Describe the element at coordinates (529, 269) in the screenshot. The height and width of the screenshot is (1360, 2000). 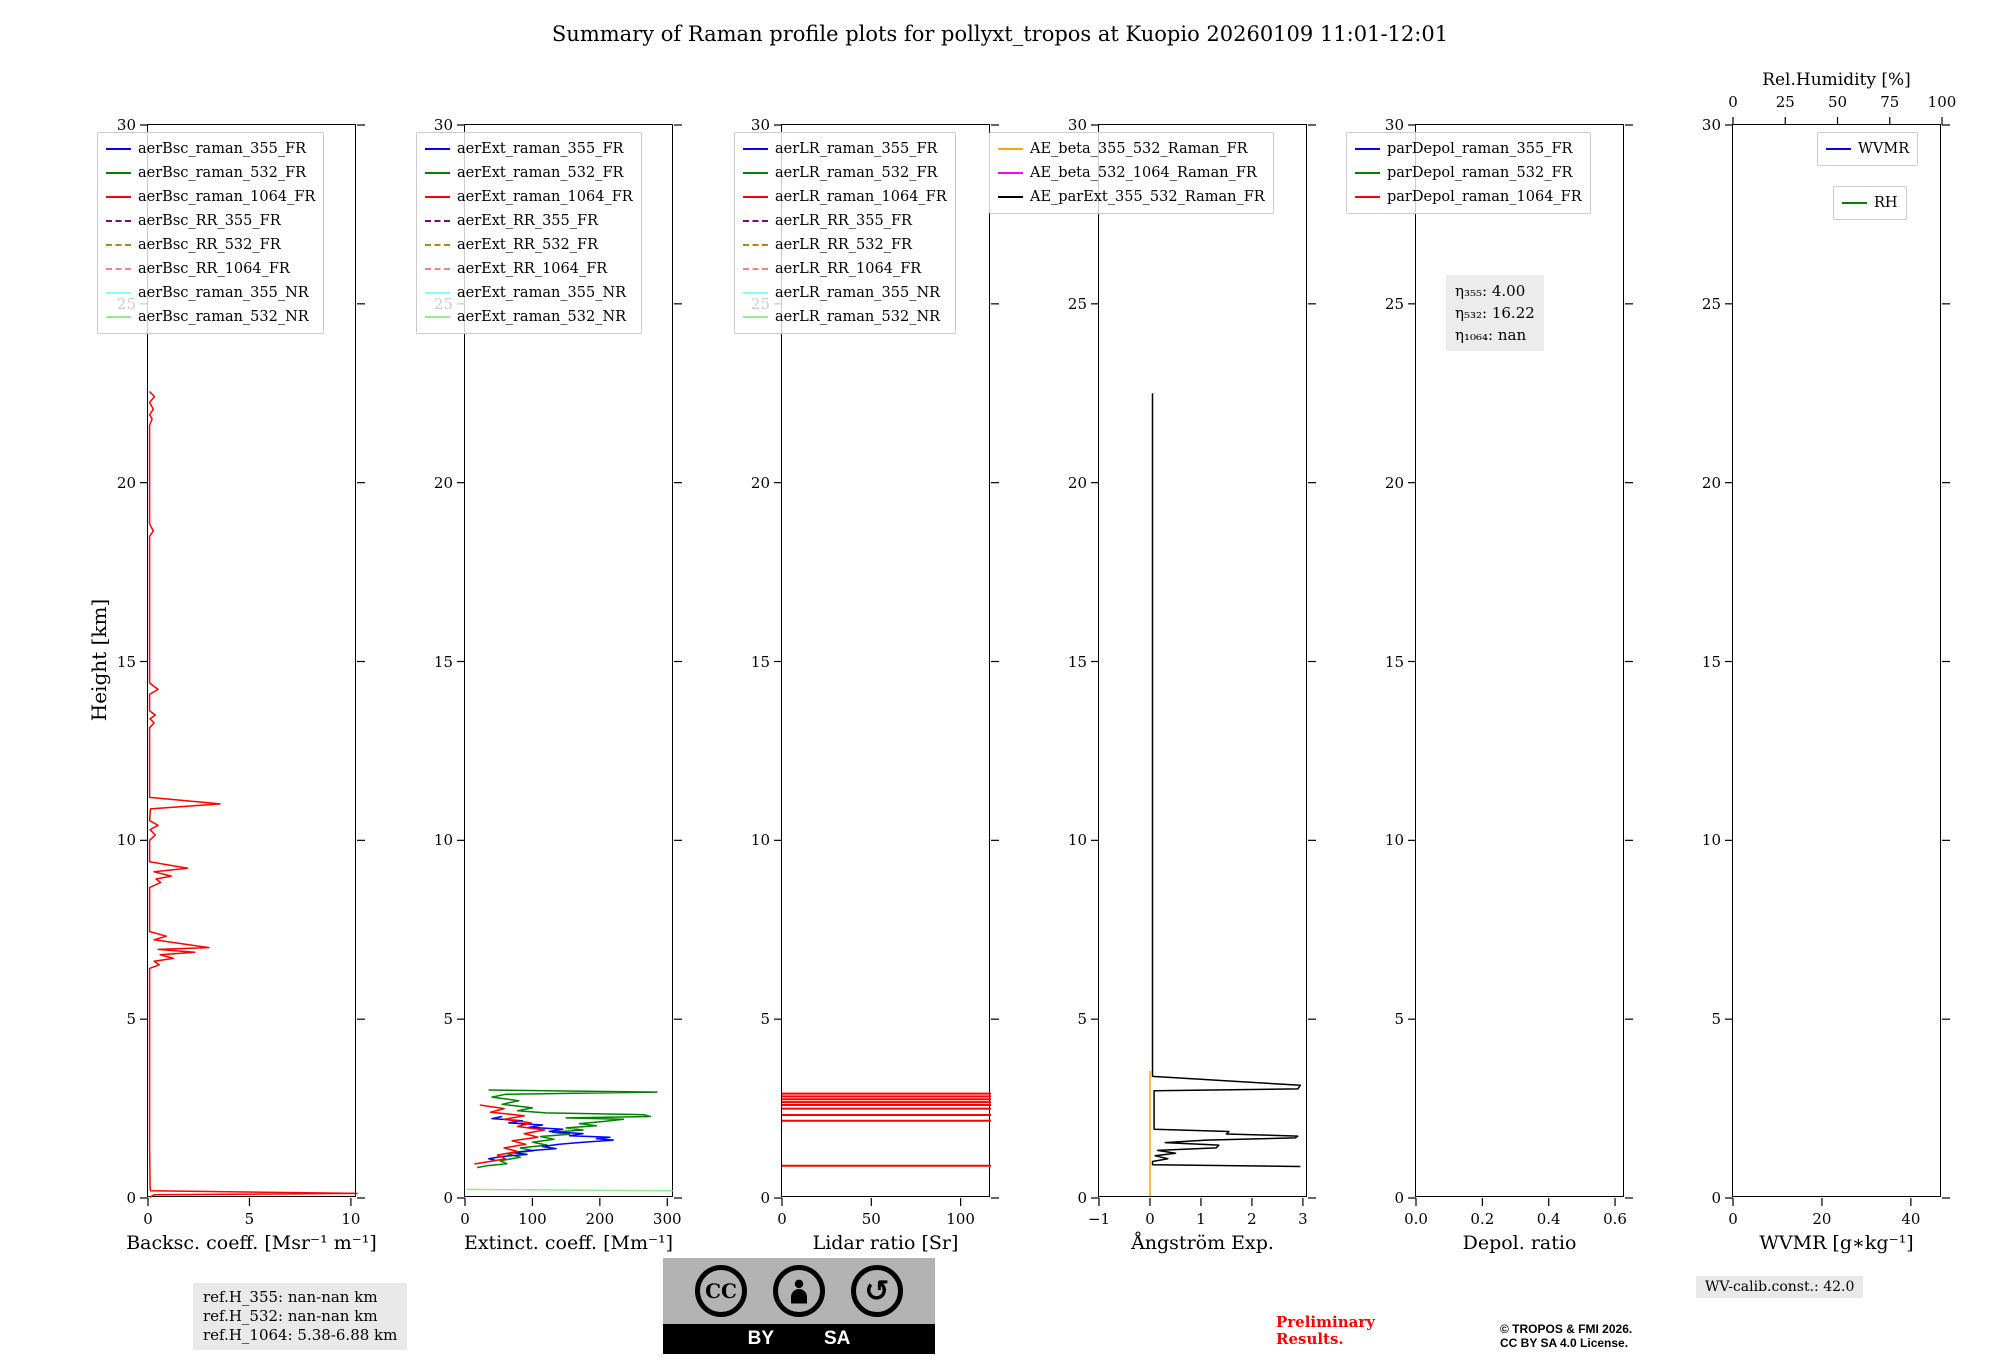
I see `legend-item: aerExt_RR_1064_FR` at that location.